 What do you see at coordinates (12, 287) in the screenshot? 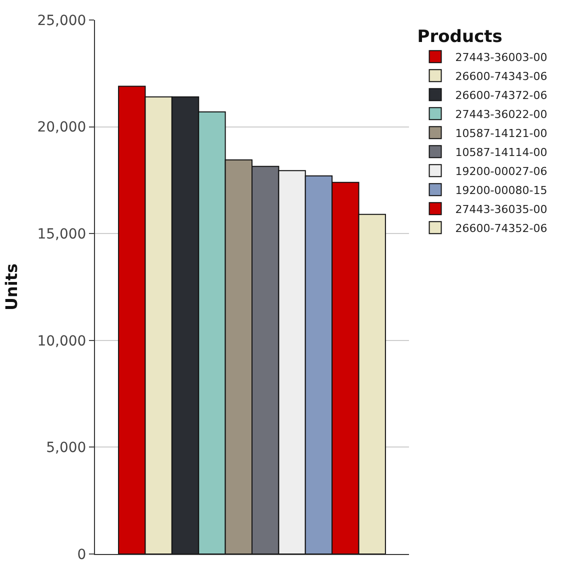
I see `y-axis-title: Units` at bounding box center [12, 287].